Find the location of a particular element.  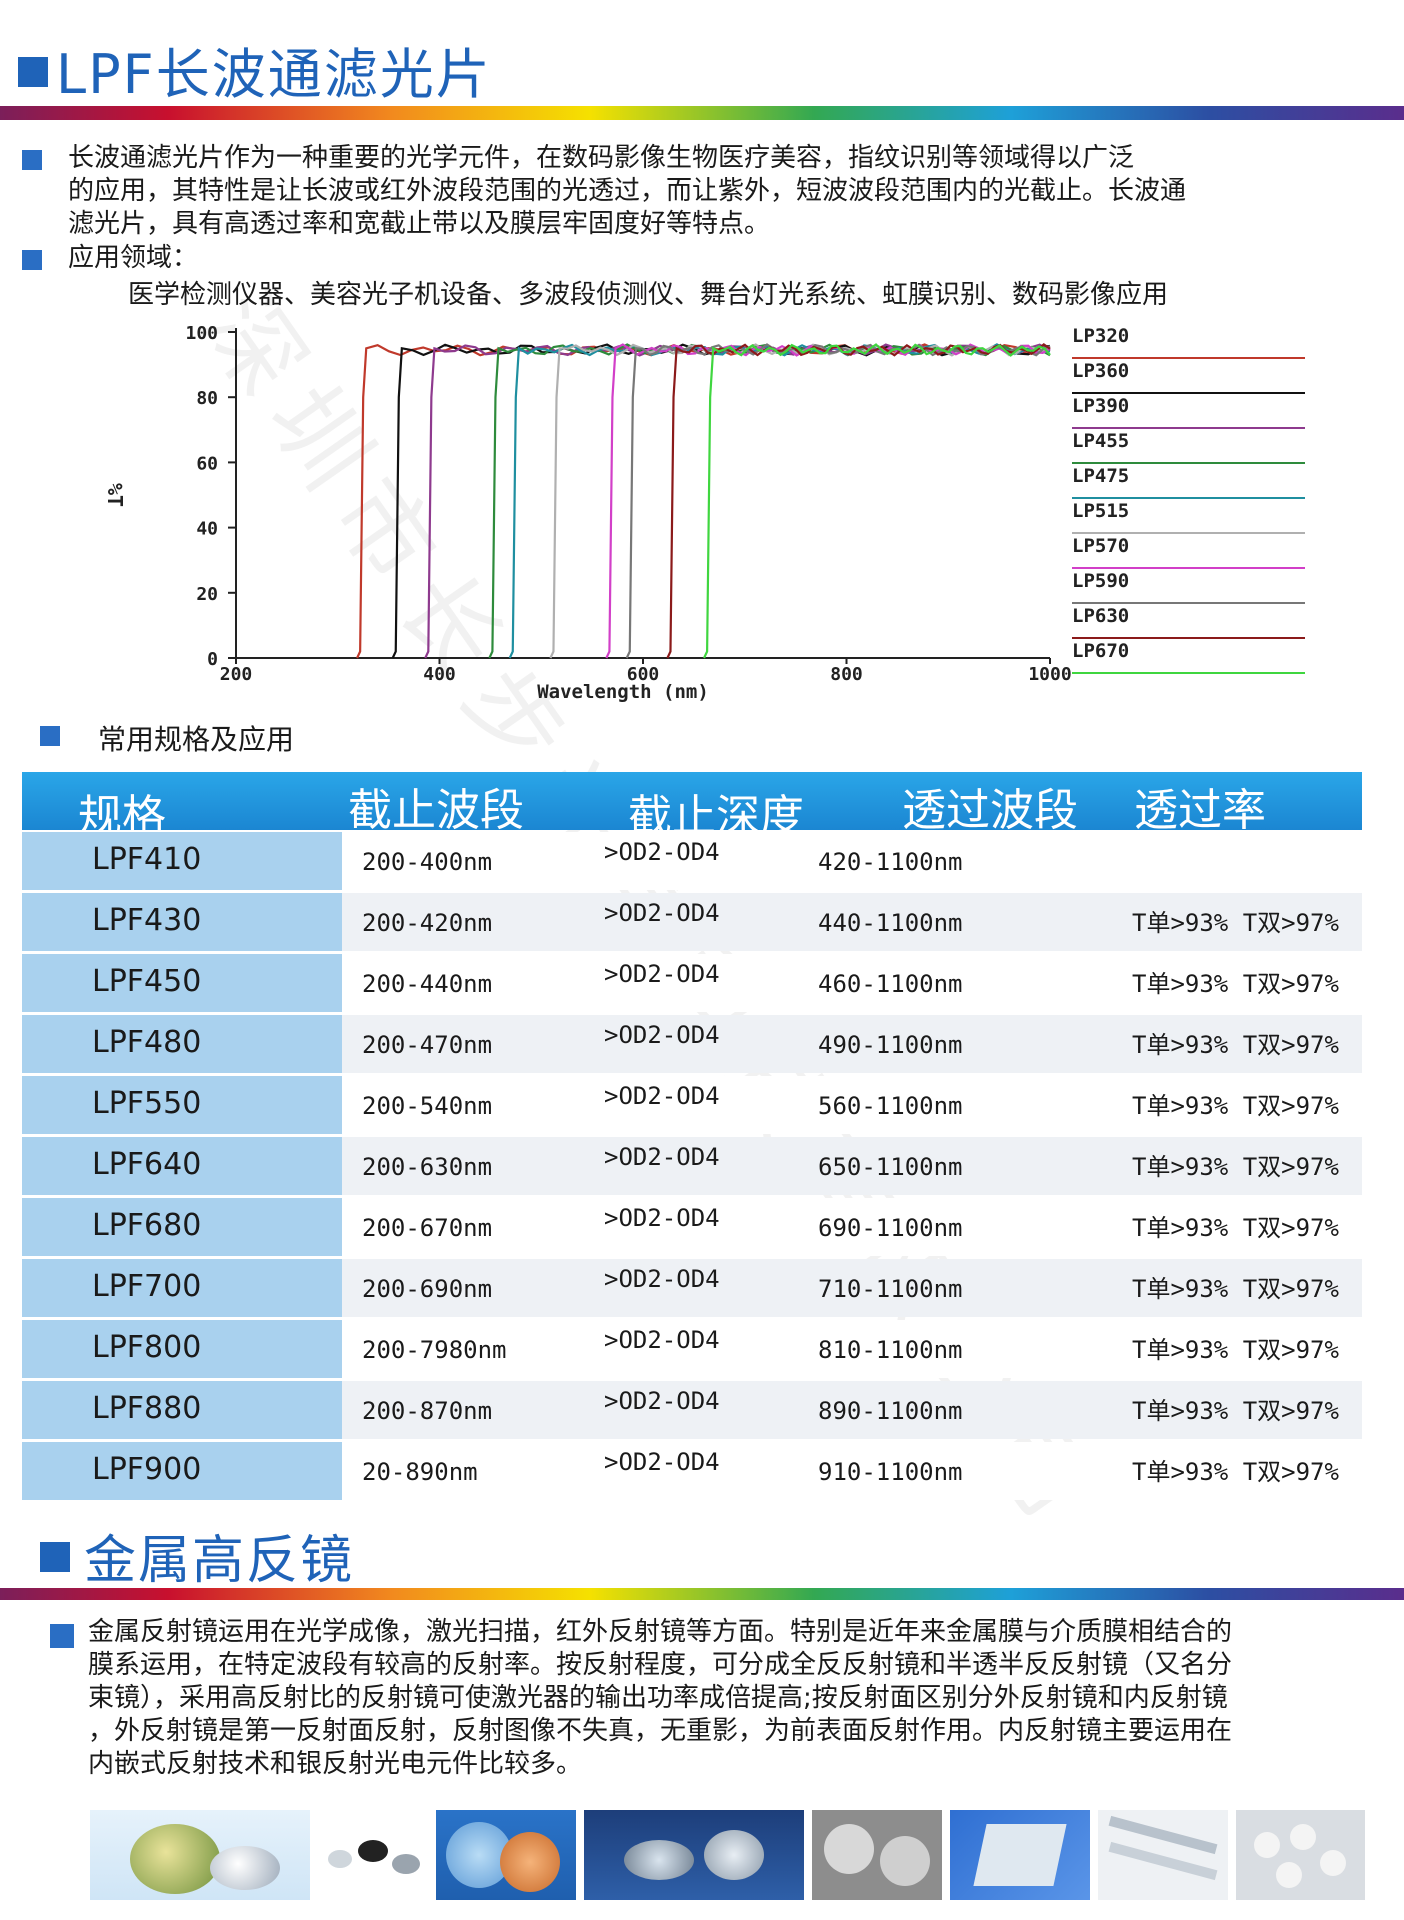

y-tick-label: 60 is located at coordinates (207, 463).